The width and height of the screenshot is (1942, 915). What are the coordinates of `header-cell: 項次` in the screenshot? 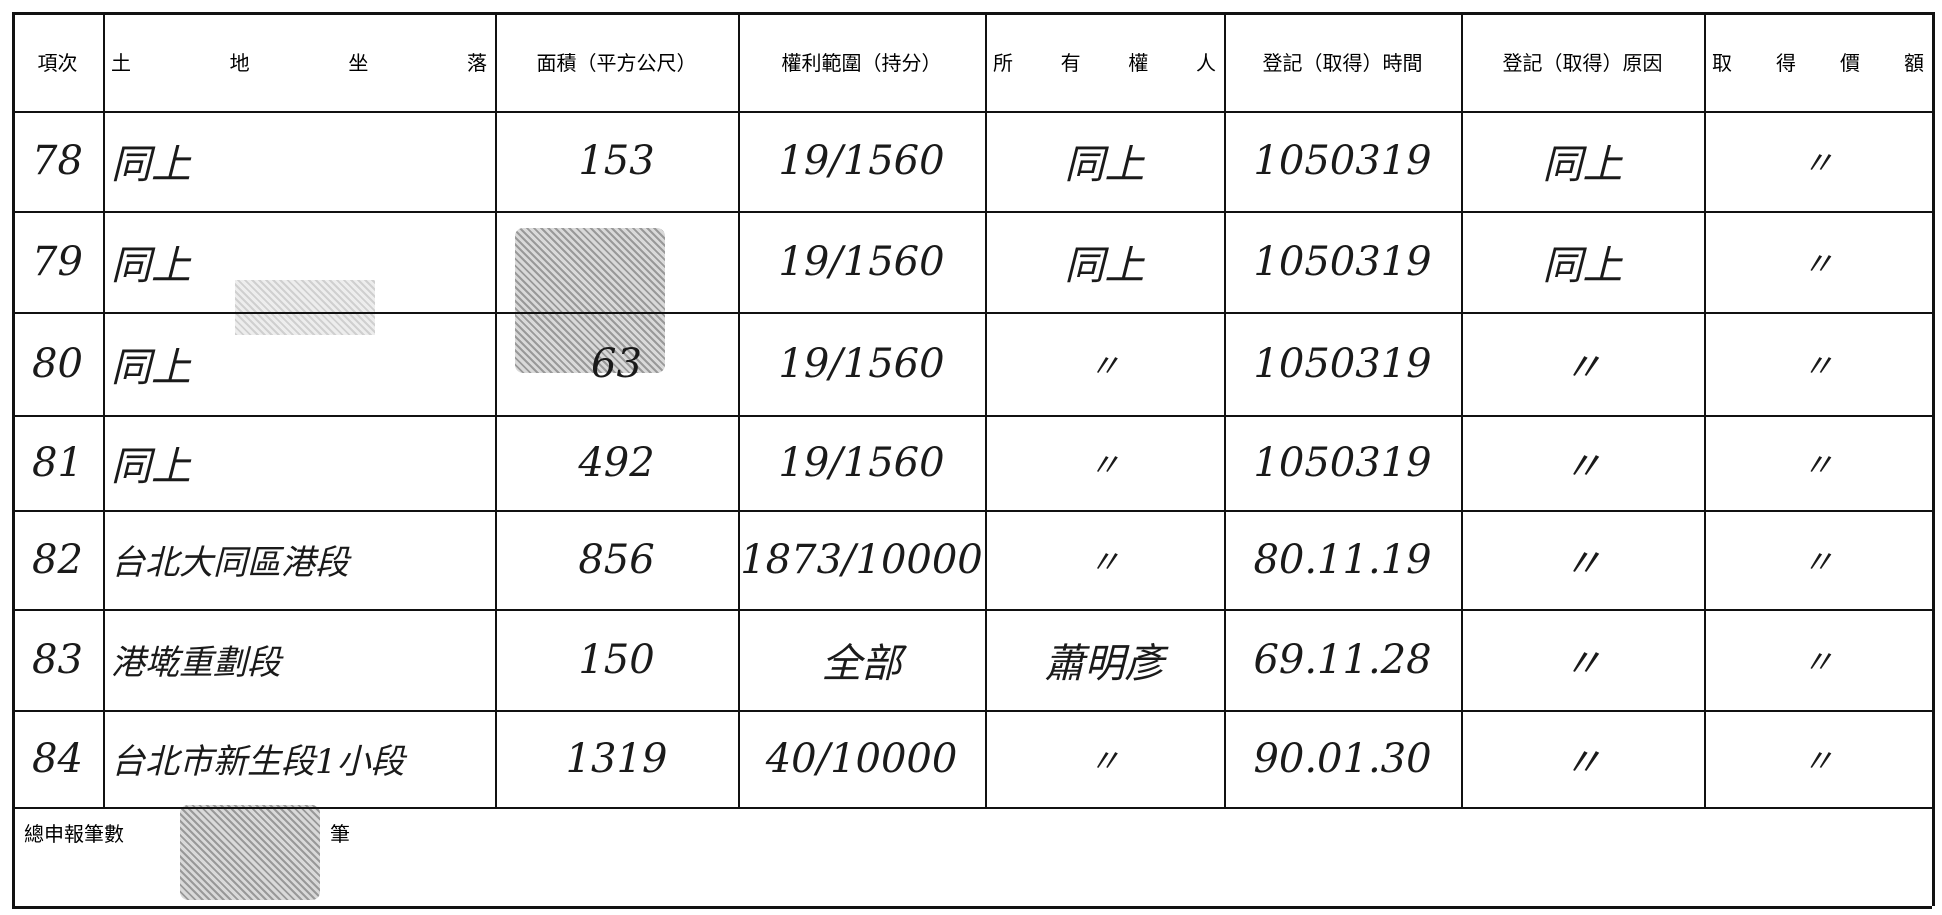 It's located at (57, 63).